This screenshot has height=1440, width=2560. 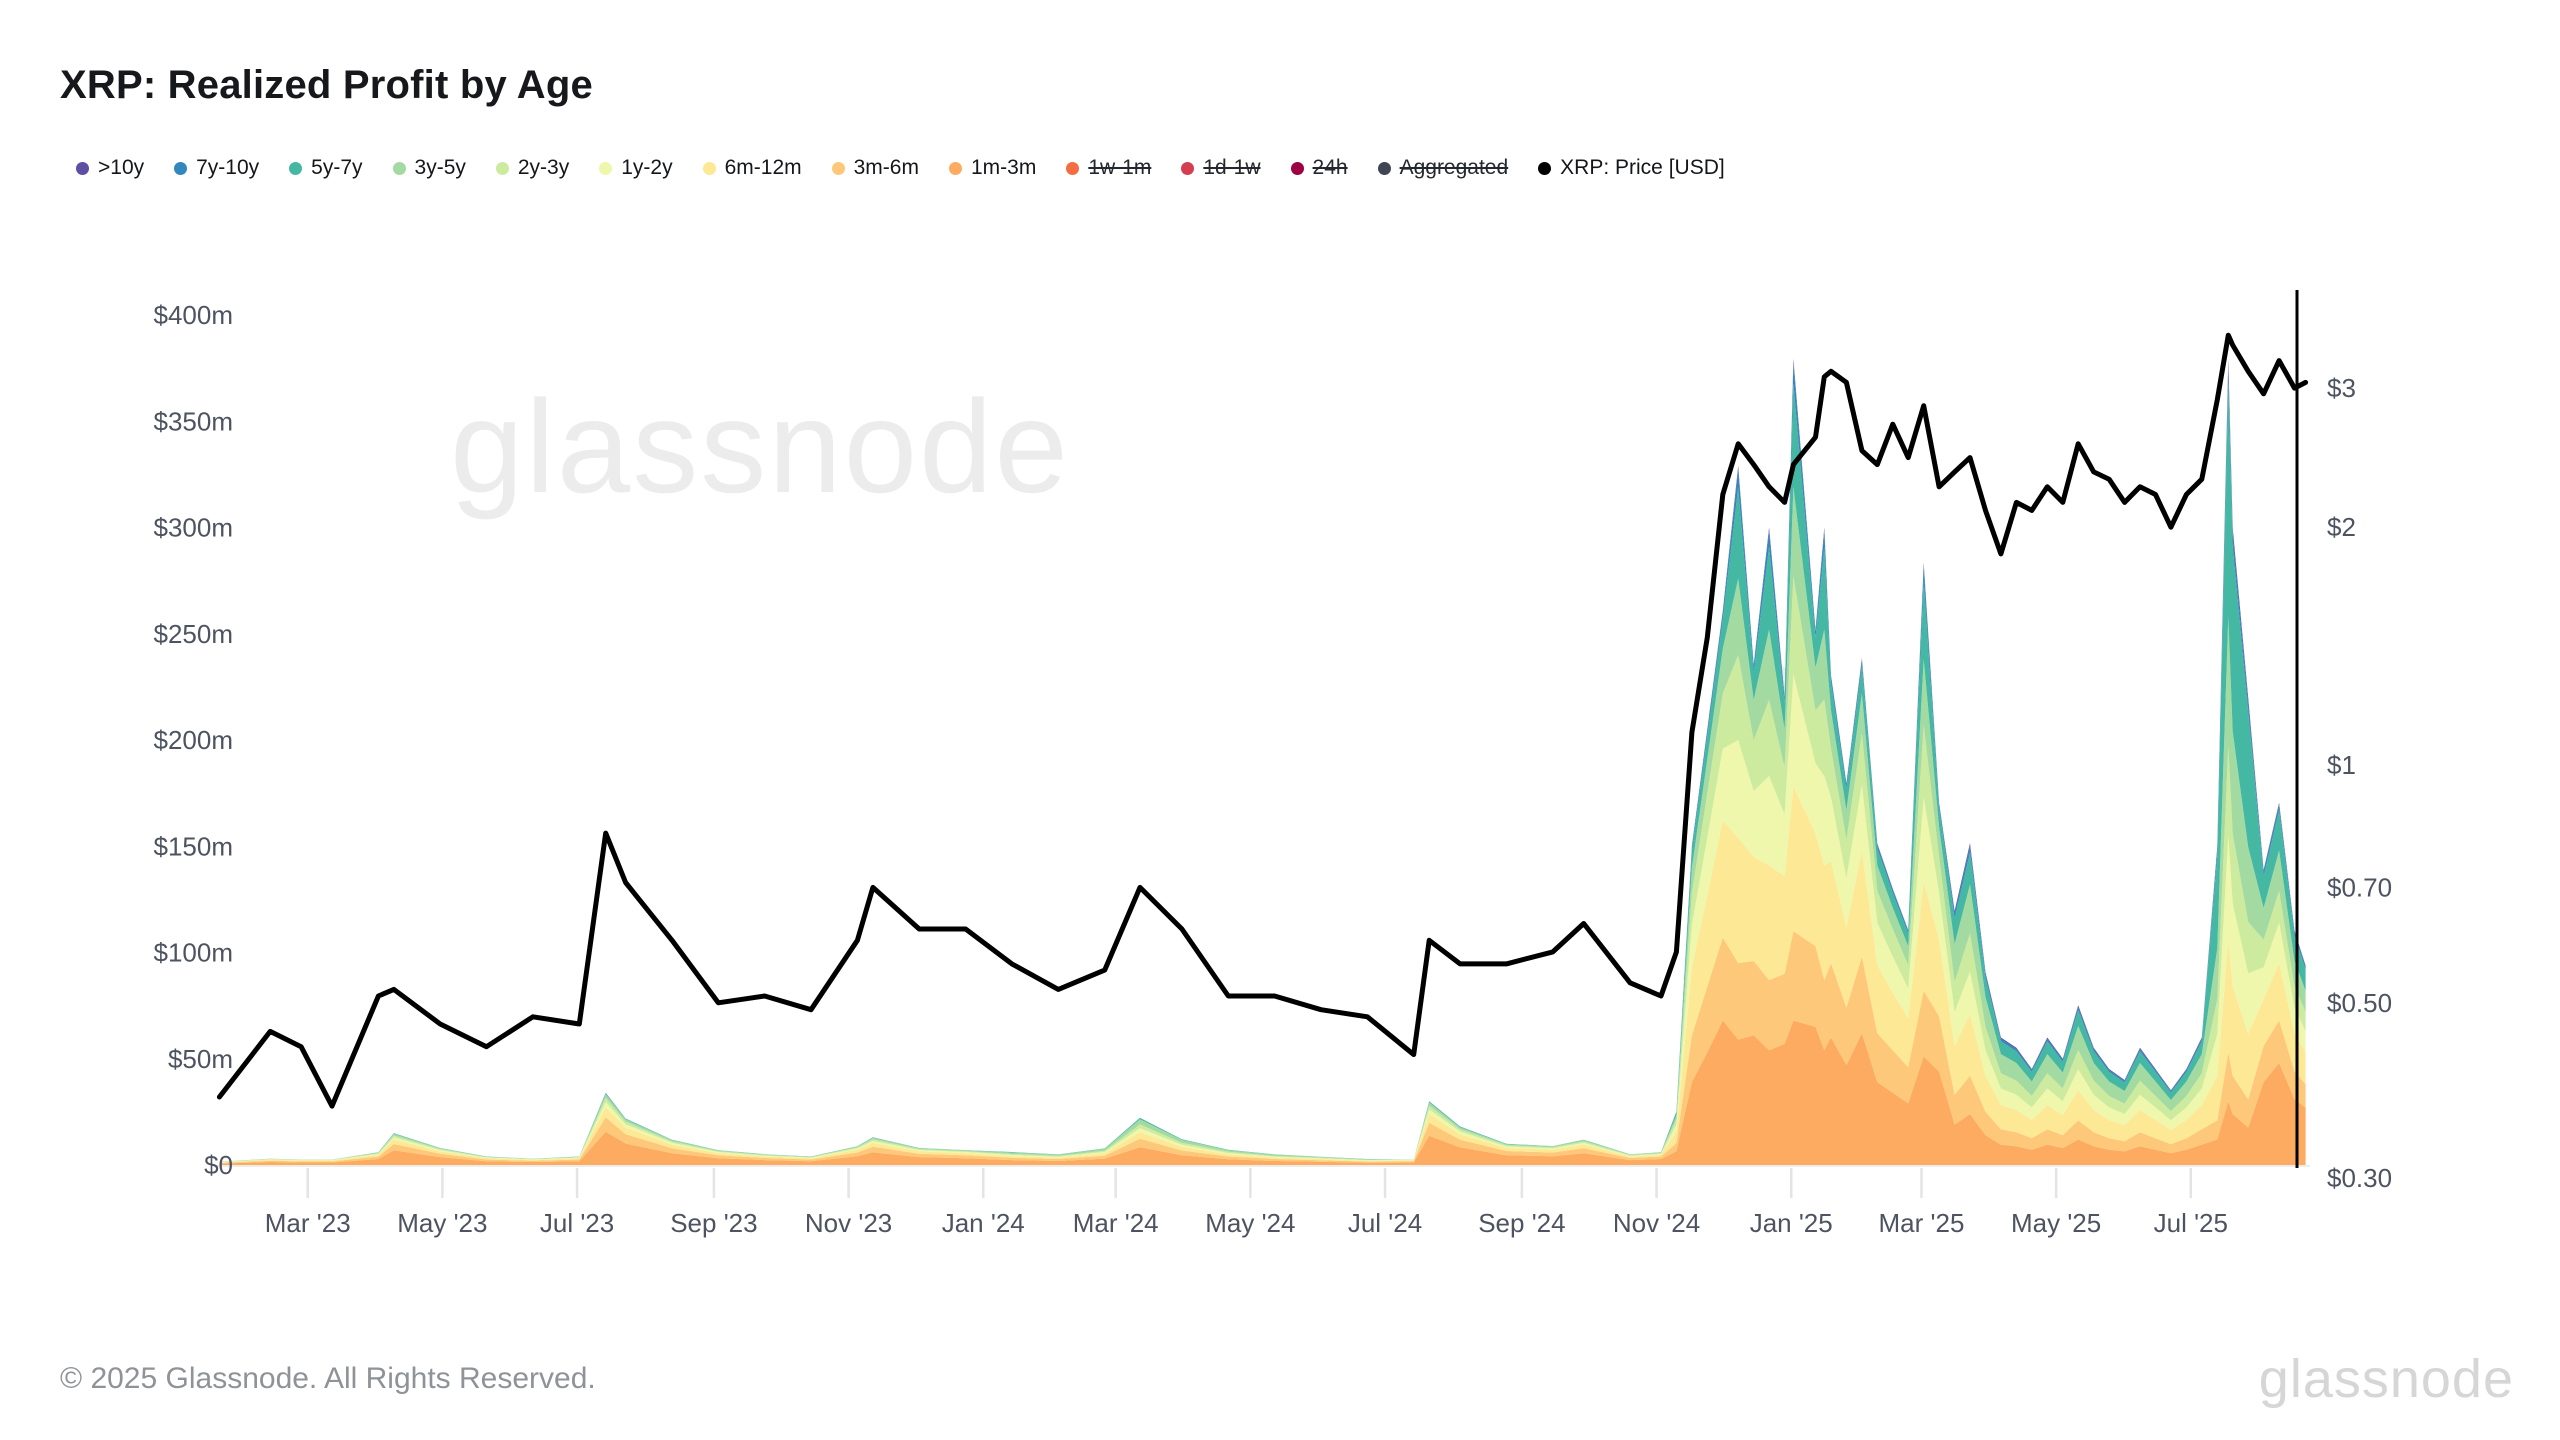 I want to click on watermark-text: glassnode, so click(x=760, y=446).